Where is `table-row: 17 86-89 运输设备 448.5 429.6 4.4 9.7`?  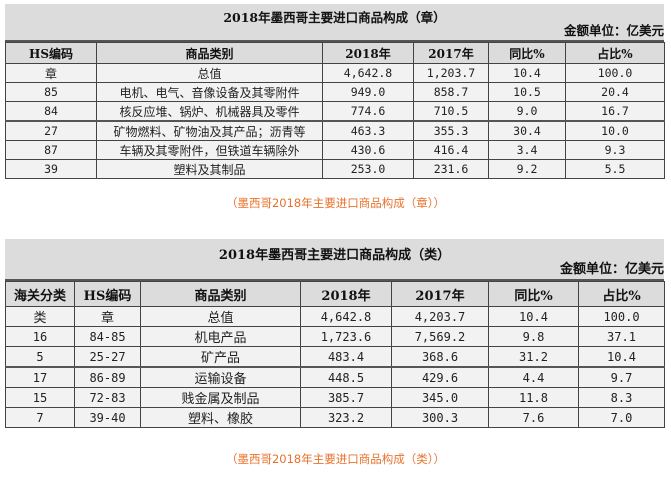 table-row: 17 86-89 运输设备 448.5 429.6 4.4 9.7 is located at coordinates (335, 377).